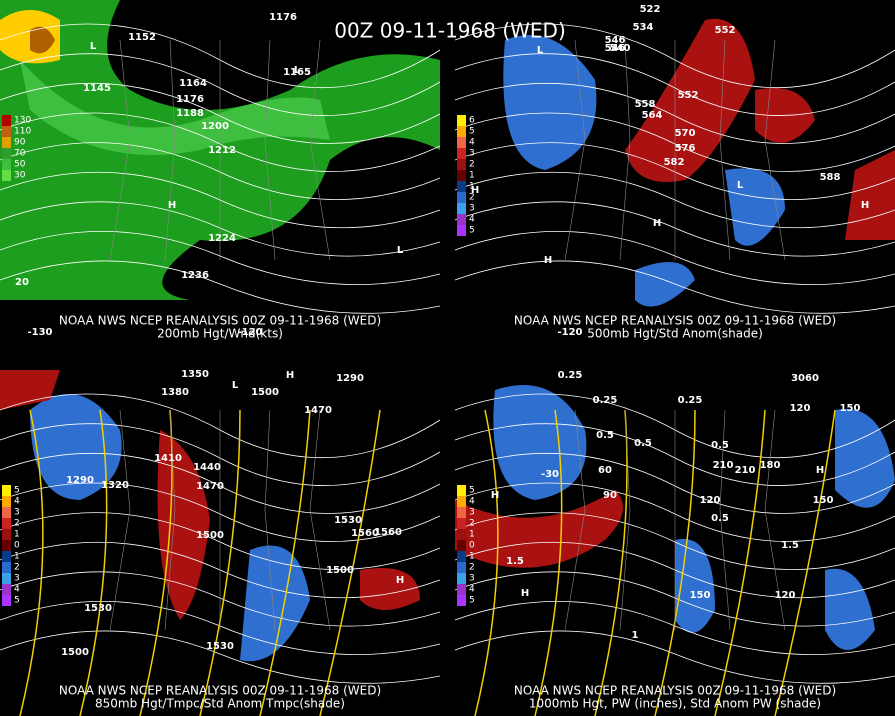 This screenshot has width=895, height=716. Describe the element at coordinates (190, 99) in the screenshot. I see `contour-label: 1176` at that location.